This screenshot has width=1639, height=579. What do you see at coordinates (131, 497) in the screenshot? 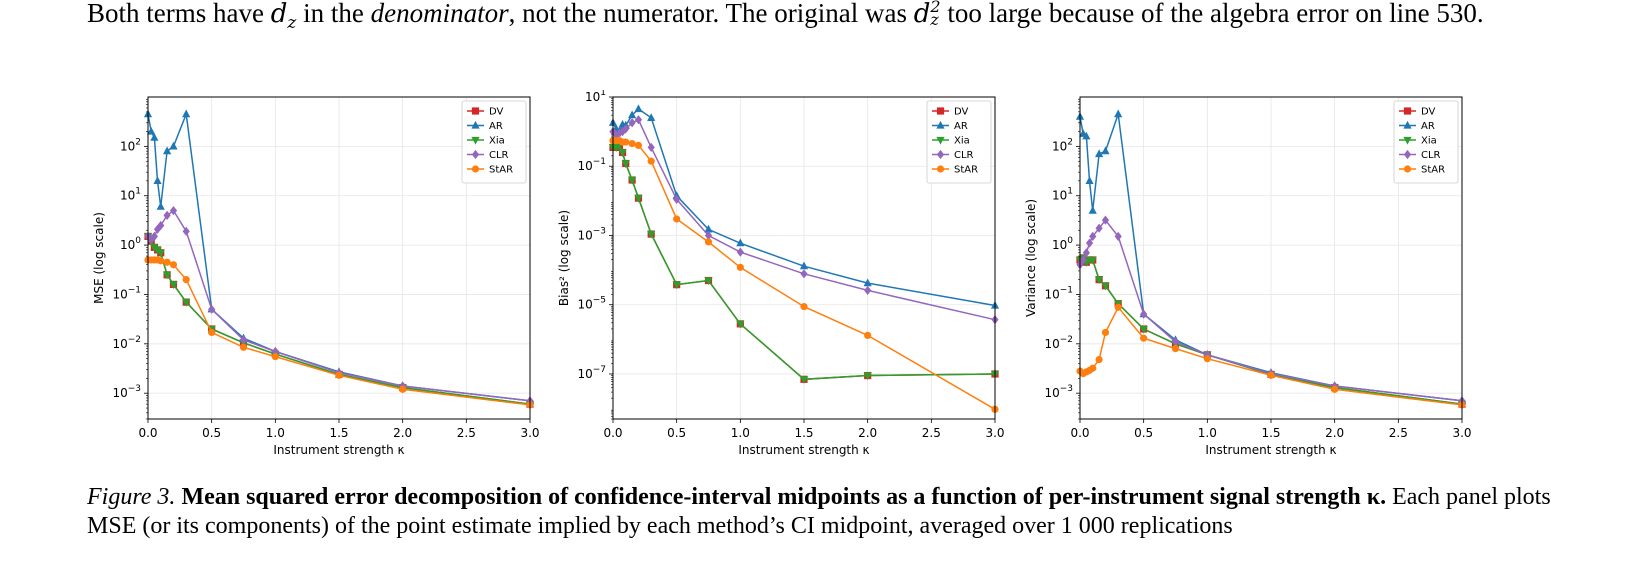
I see `caption-label: Figure 3.` at bounding box center [131, 497].